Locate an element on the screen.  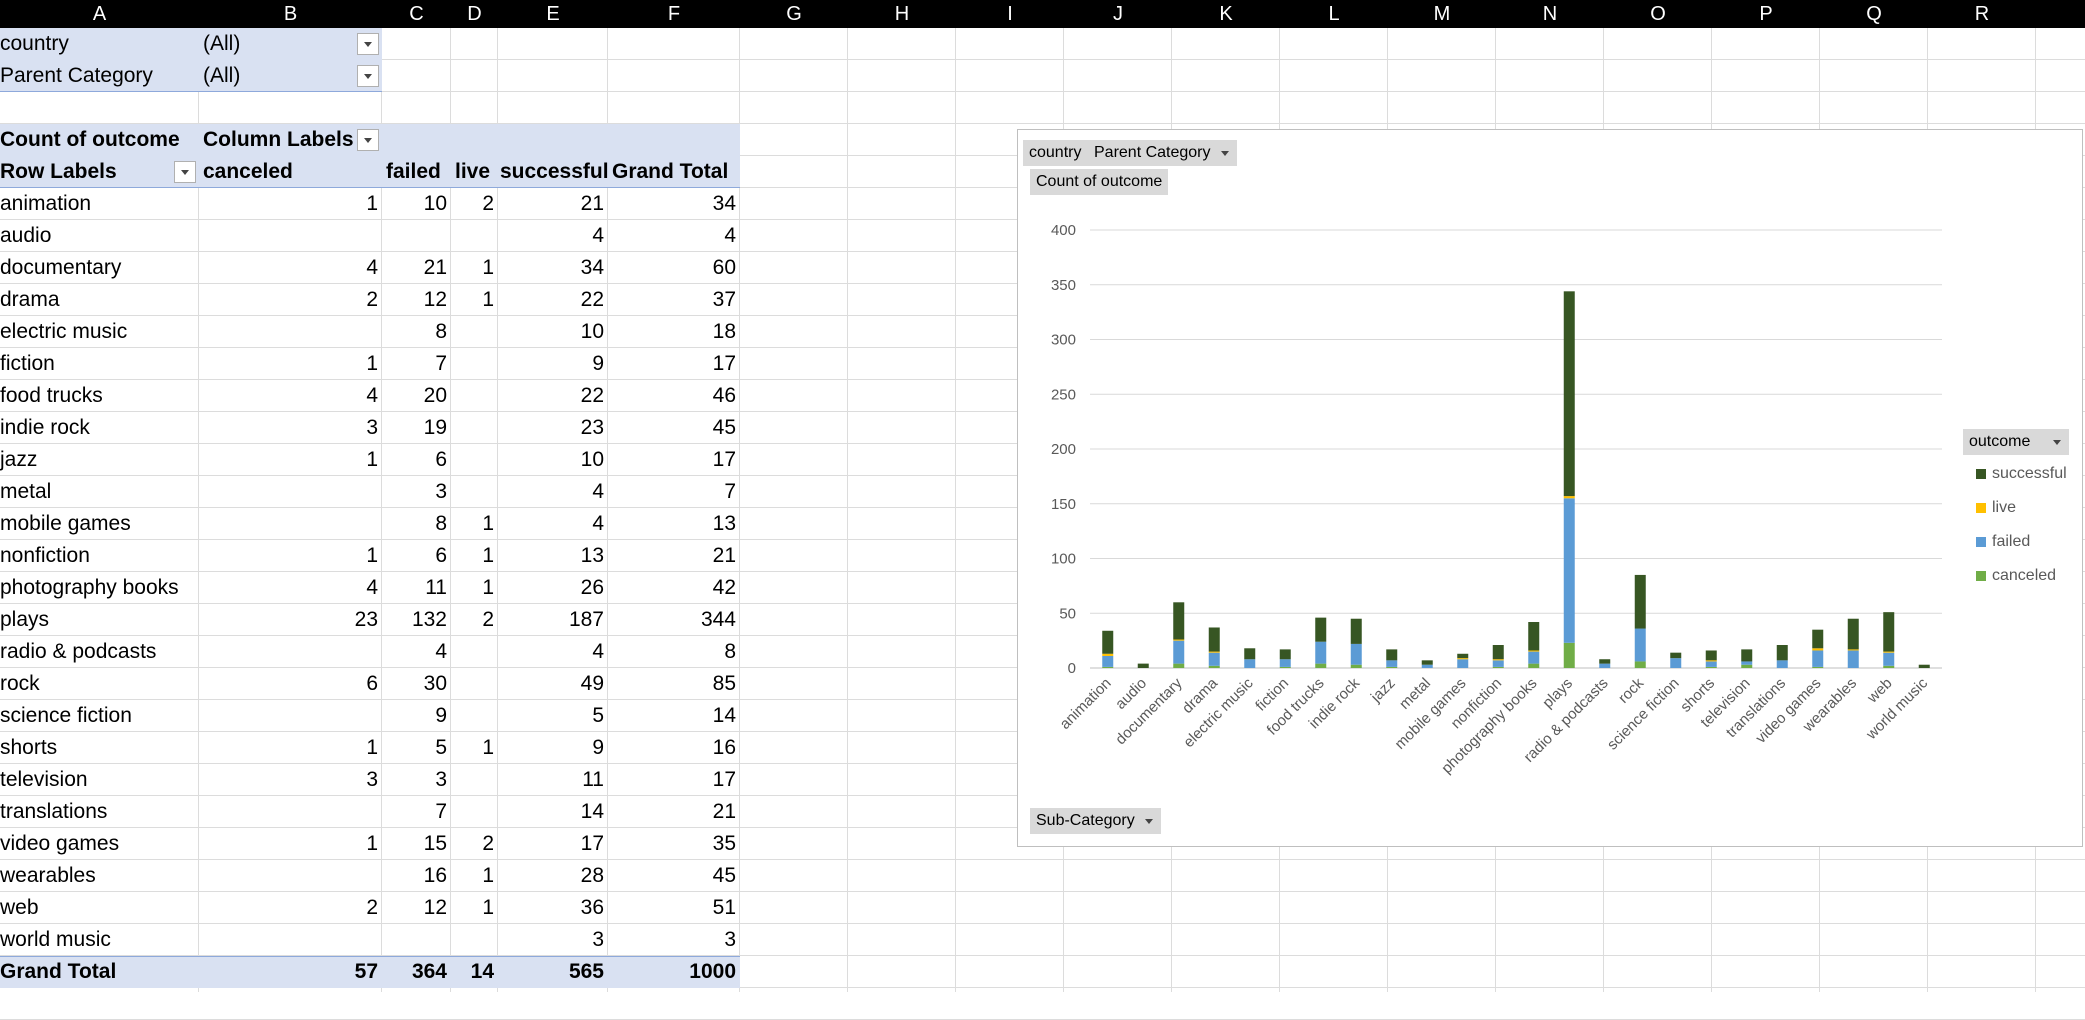
pivot-column-header: failed is located at coordinates (413, 171).